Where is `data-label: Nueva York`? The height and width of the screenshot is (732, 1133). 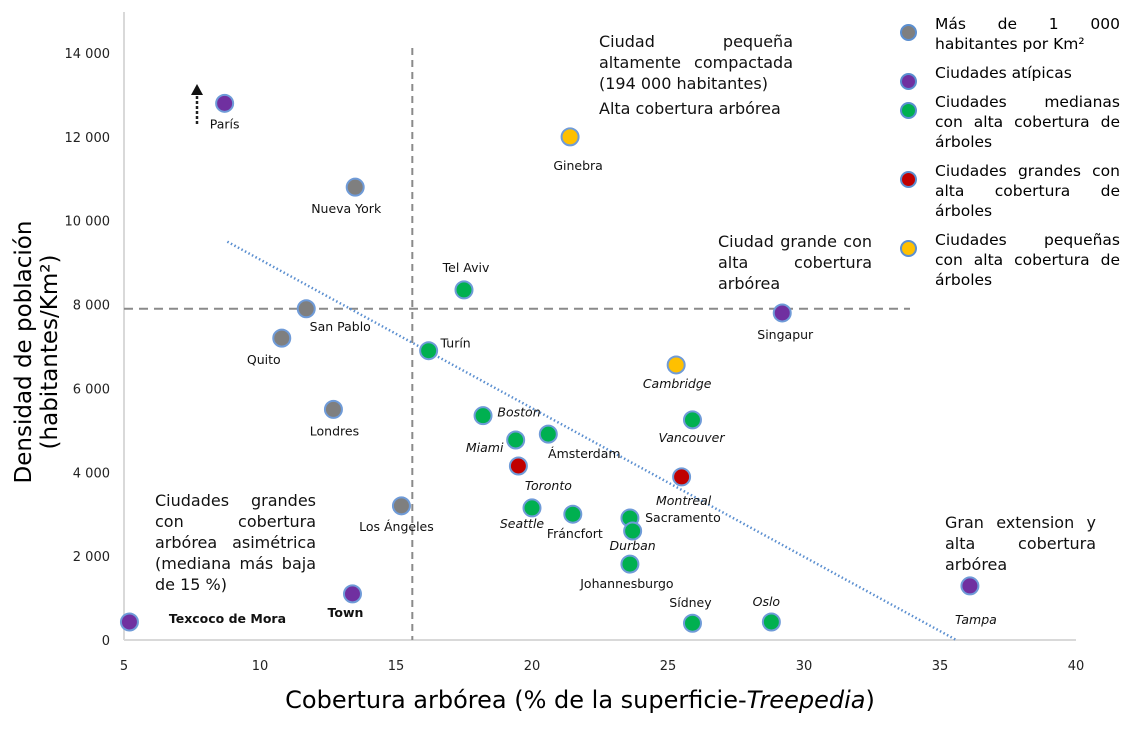 data-label: Nueva York is located at coordinates (346, 208).